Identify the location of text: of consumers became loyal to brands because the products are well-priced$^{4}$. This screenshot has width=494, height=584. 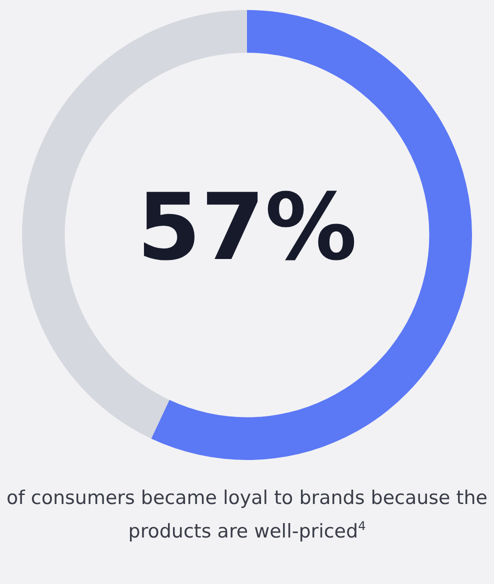
(247, 515).